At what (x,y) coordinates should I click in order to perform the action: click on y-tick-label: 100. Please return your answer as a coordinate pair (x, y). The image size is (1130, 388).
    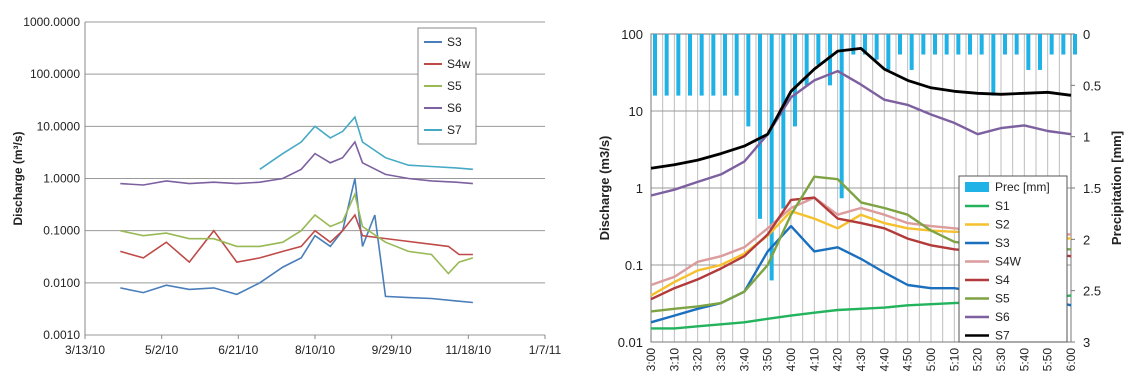
    Looking at the image, I should click on (632, 34).